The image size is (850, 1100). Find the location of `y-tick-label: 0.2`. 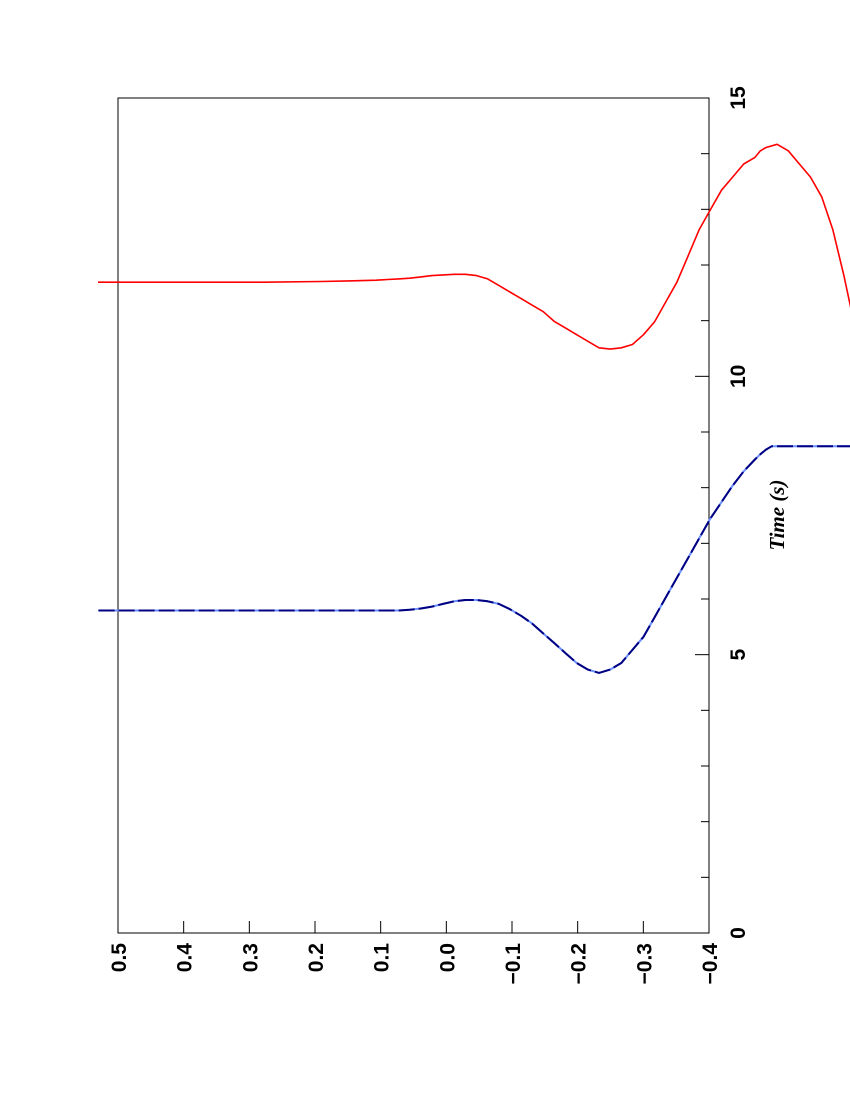

y-tick-label: 0.2 is located at coordinates (316, 957).